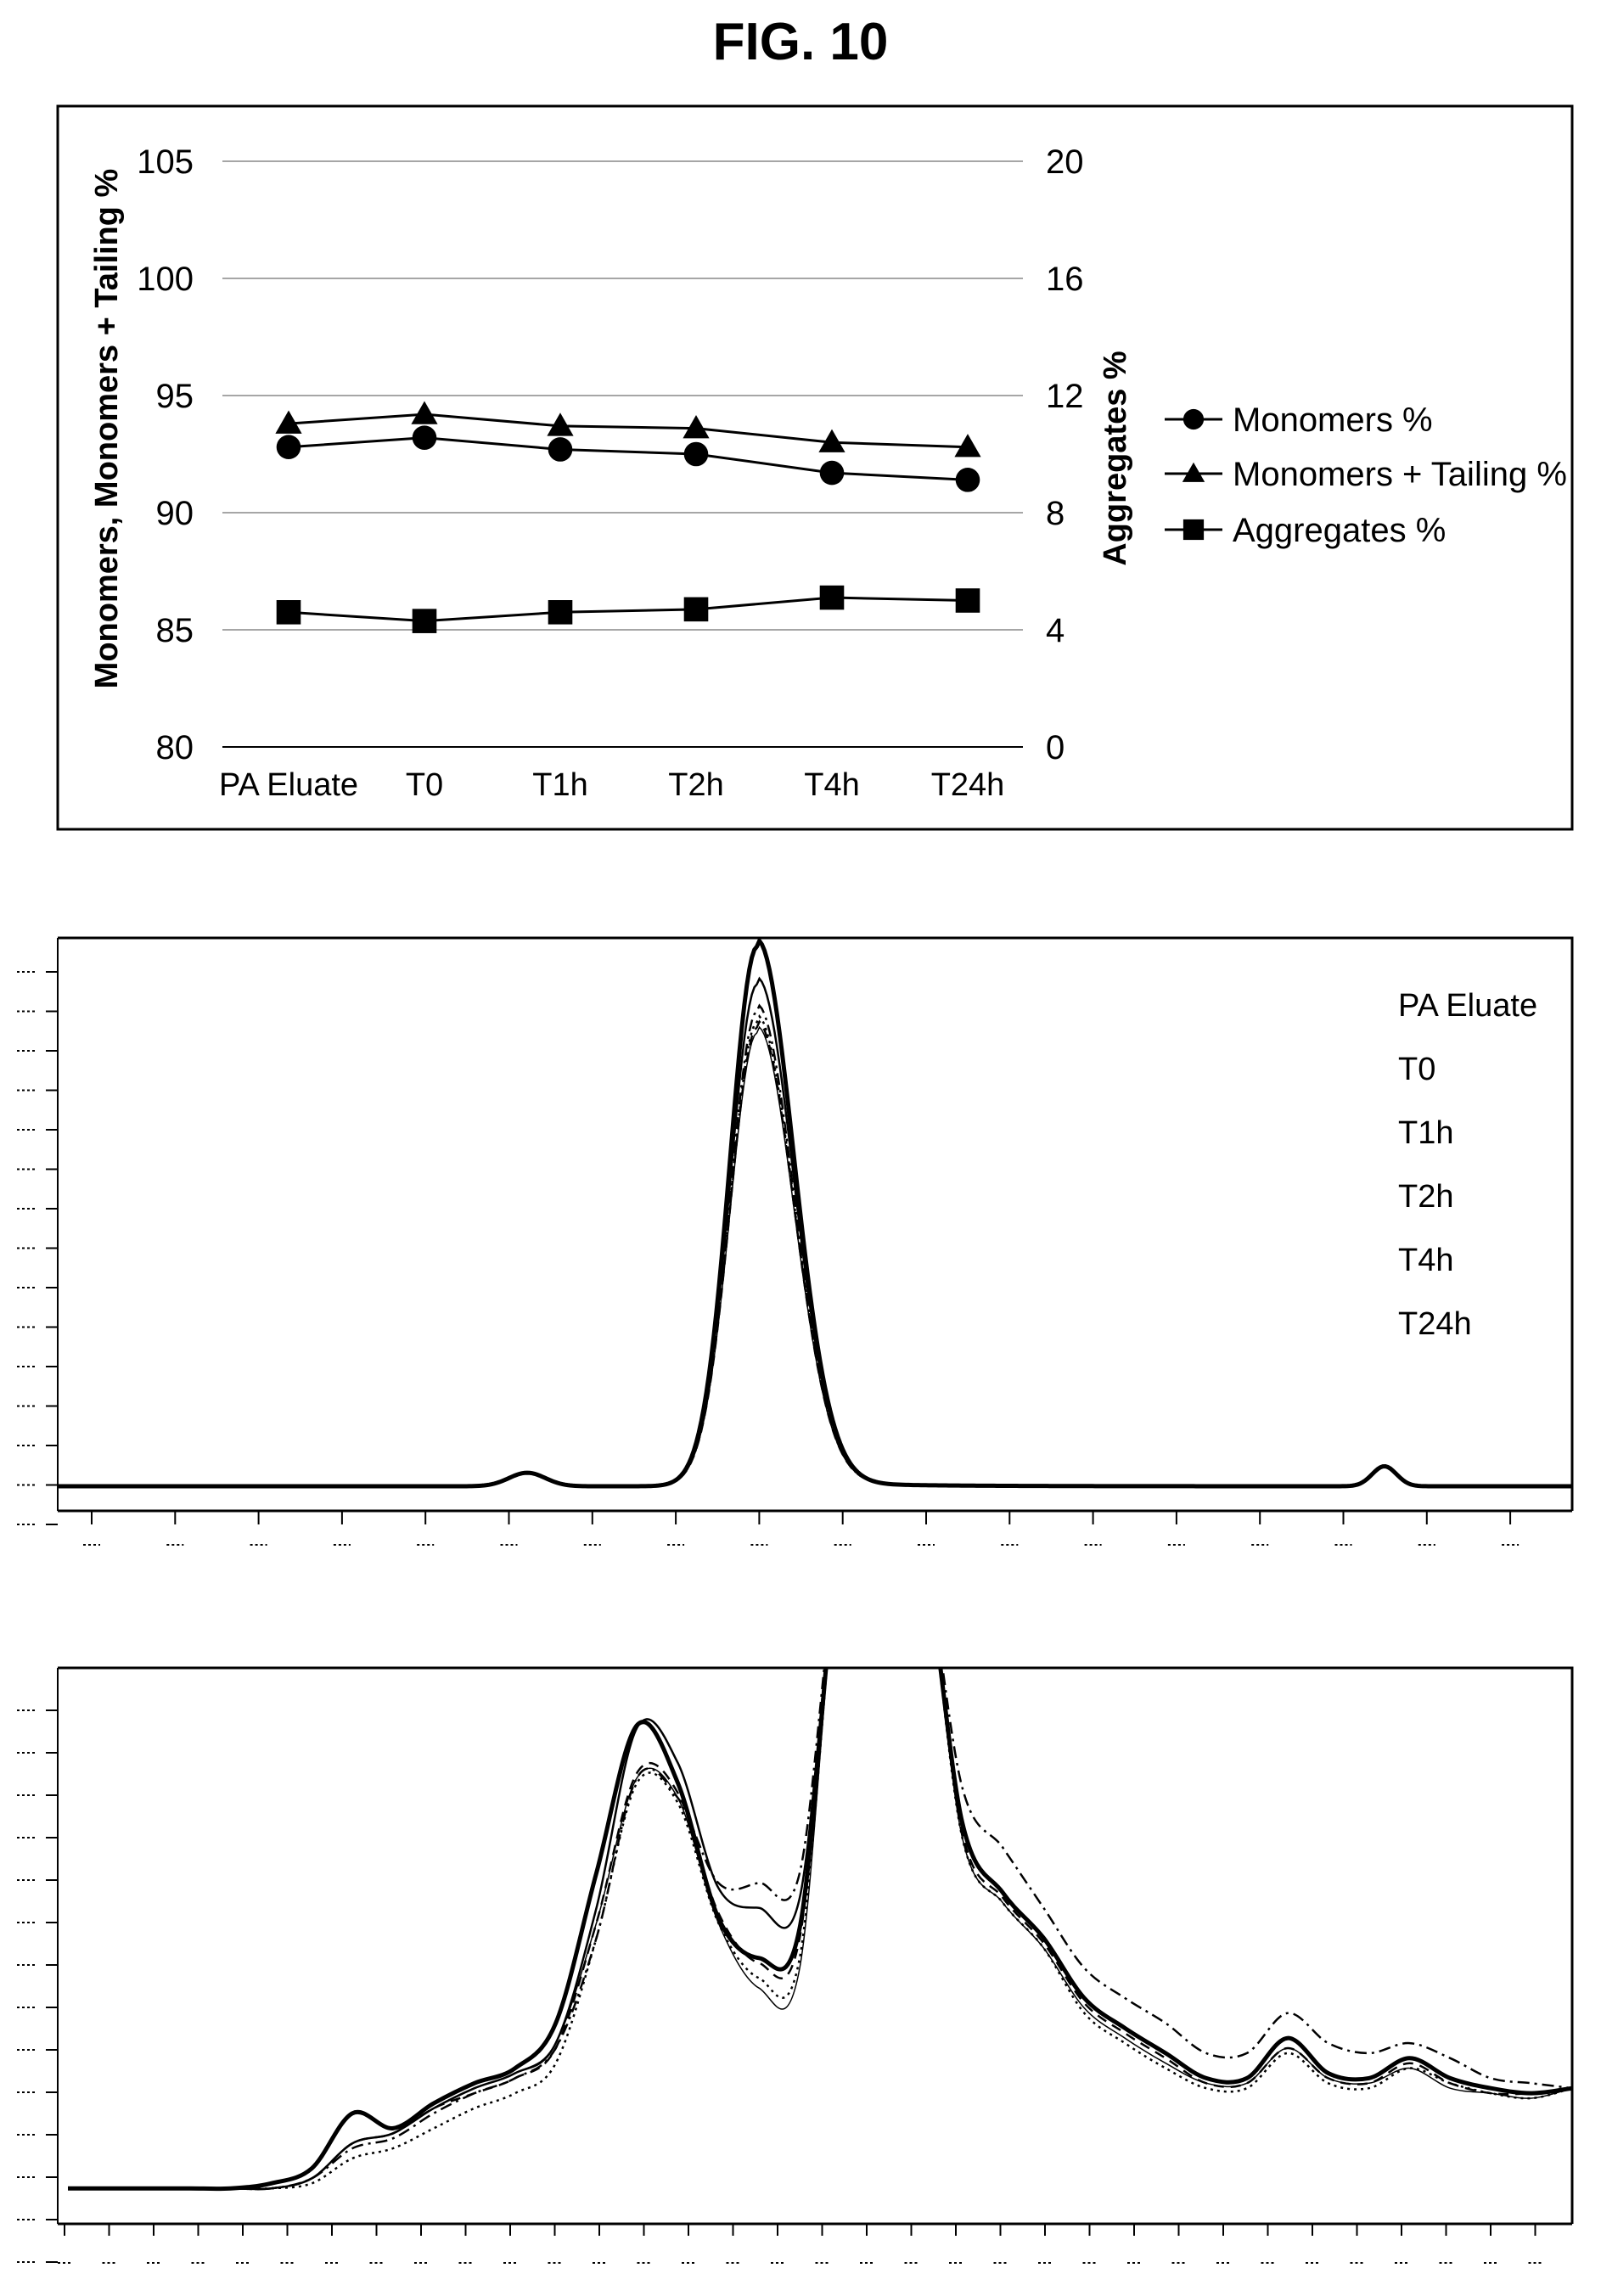  What do you see at coordinates (1467, 1006) in the screenshot?
I see `legend-label: PA Eluate` at bounding box center [1467, 1006].